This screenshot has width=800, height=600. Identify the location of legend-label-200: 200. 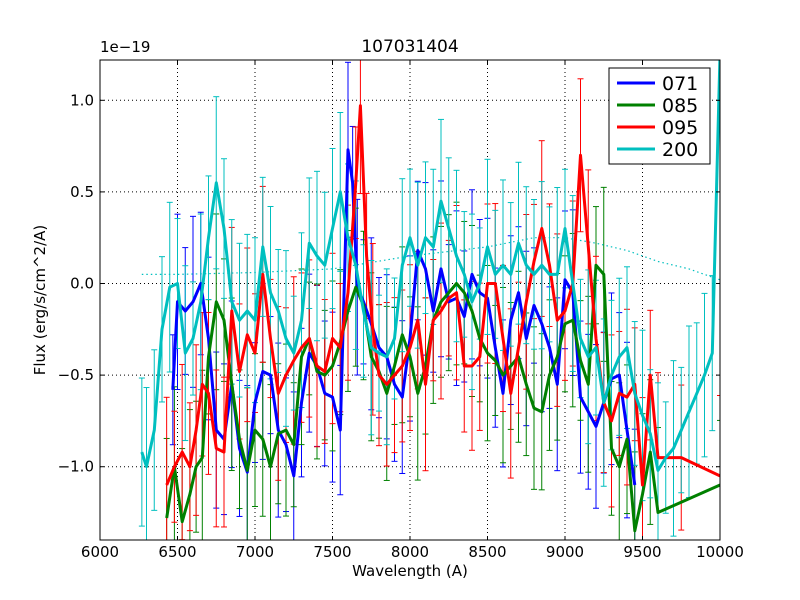
(680, 150).